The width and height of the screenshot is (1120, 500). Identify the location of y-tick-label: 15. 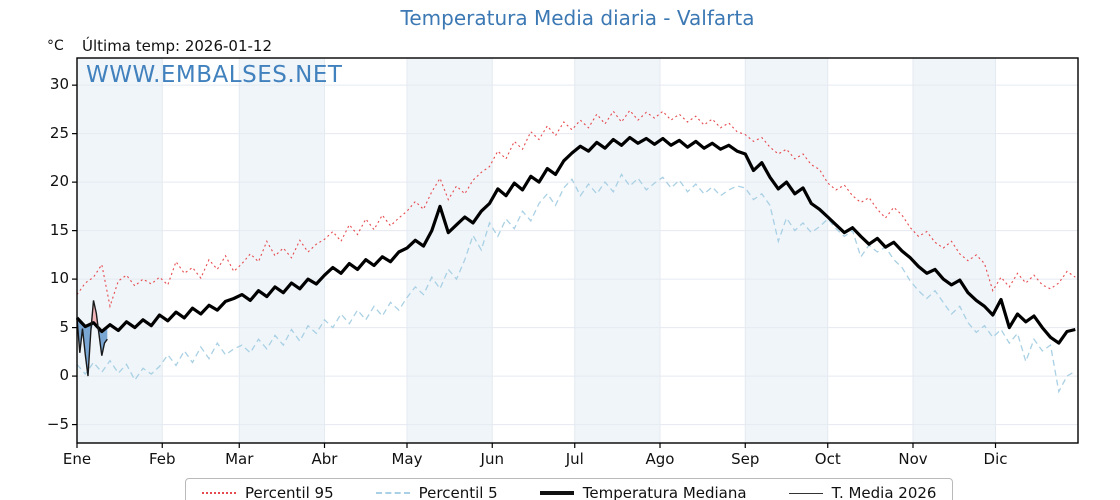
(59, 229).